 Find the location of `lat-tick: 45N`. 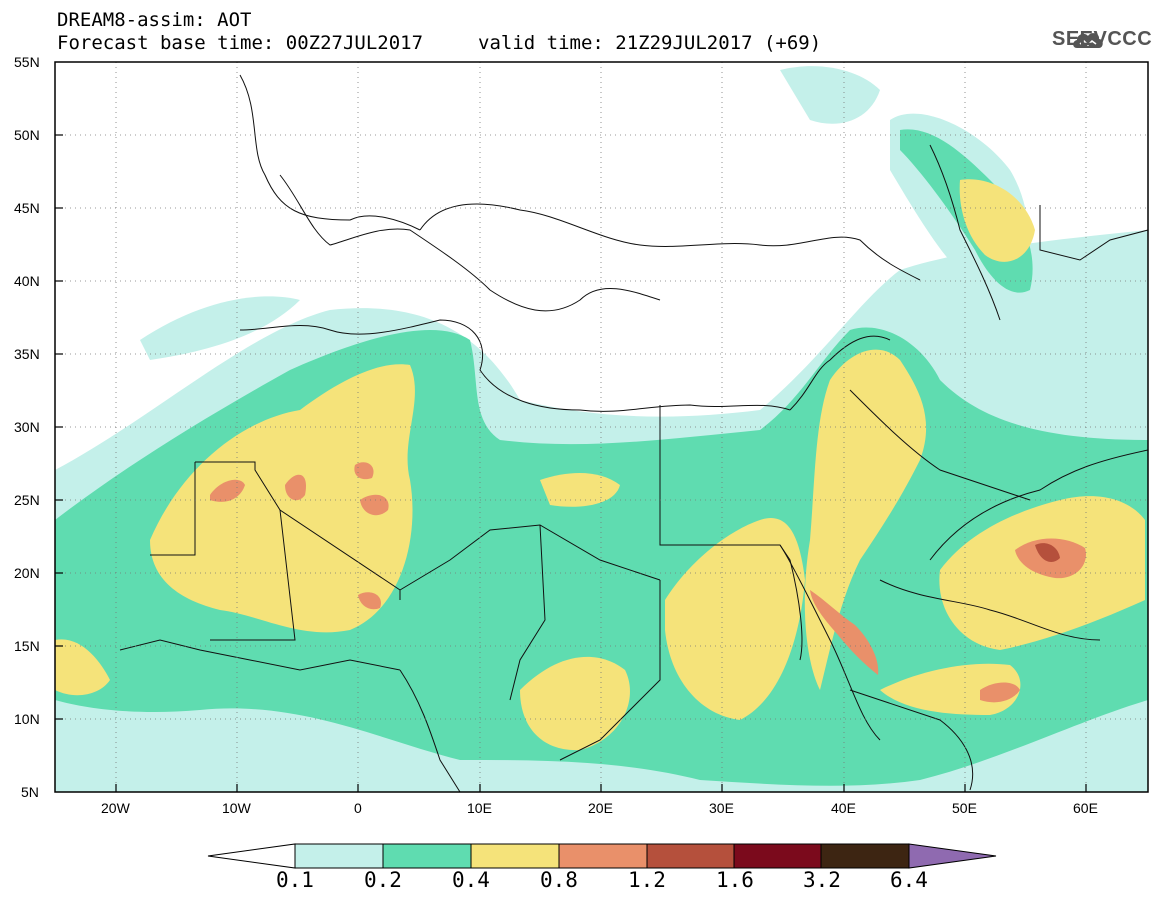

lat-tick: 45N is located at coordinates (27, 208).